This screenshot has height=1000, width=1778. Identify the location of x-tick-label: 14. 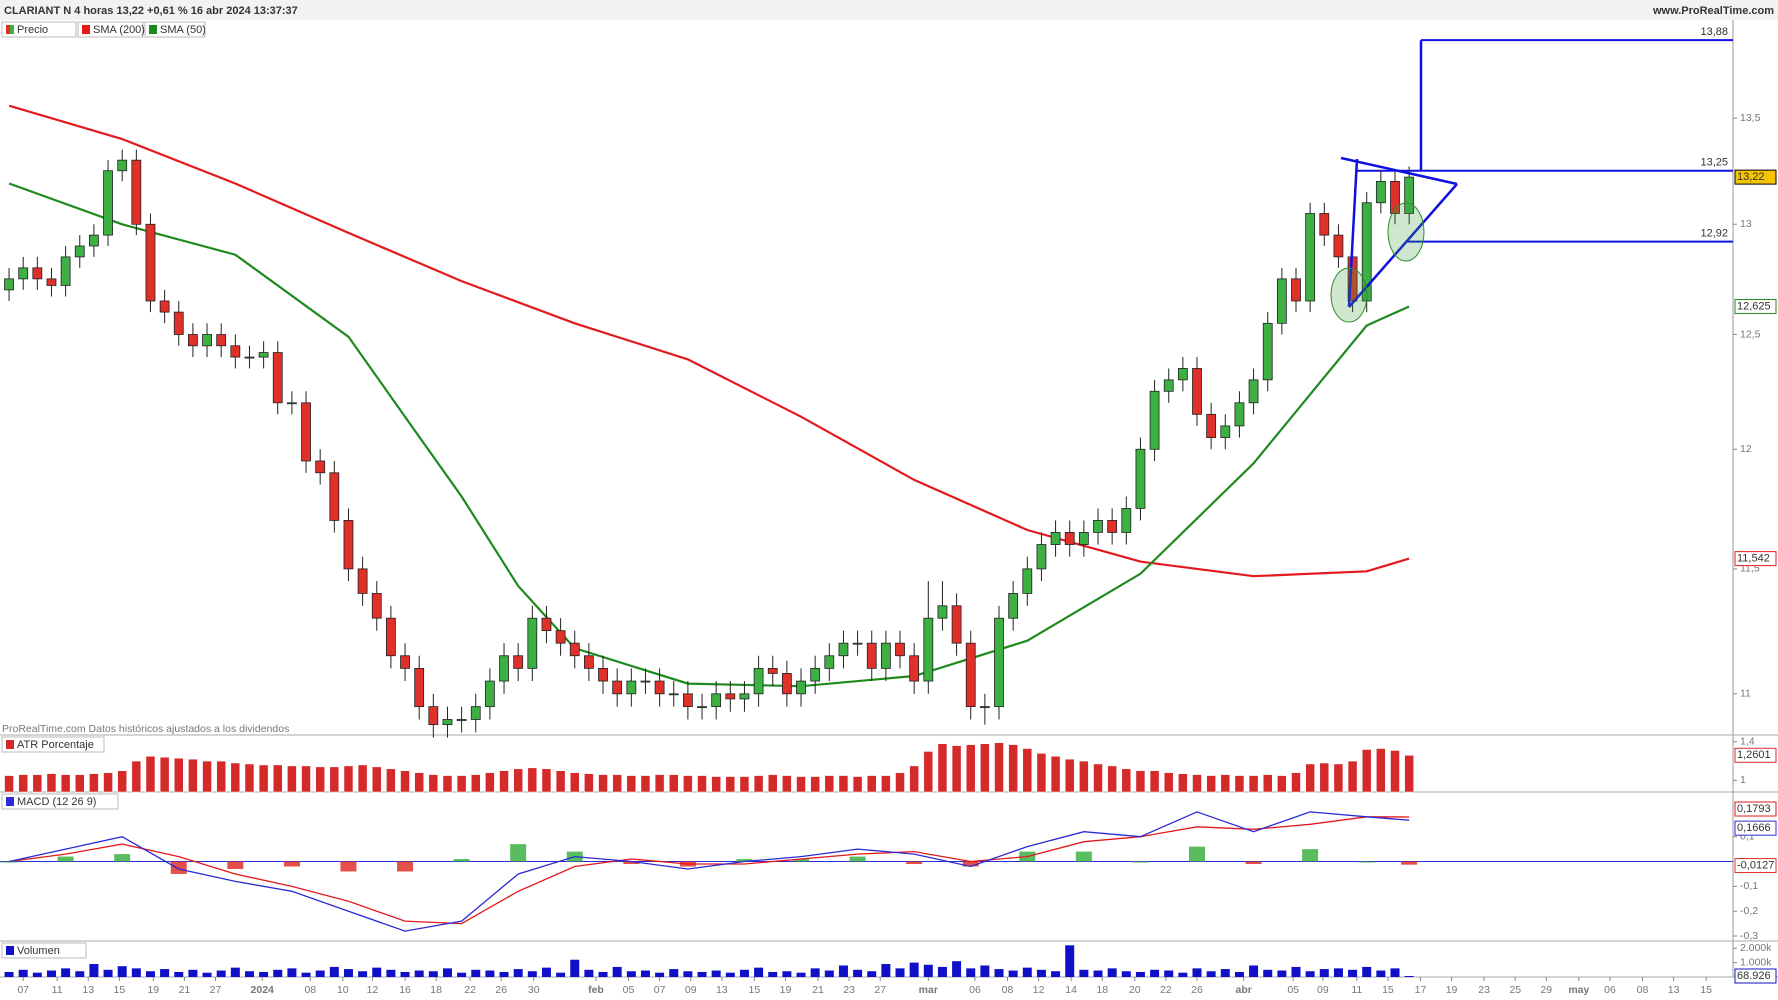
(1071, 990).